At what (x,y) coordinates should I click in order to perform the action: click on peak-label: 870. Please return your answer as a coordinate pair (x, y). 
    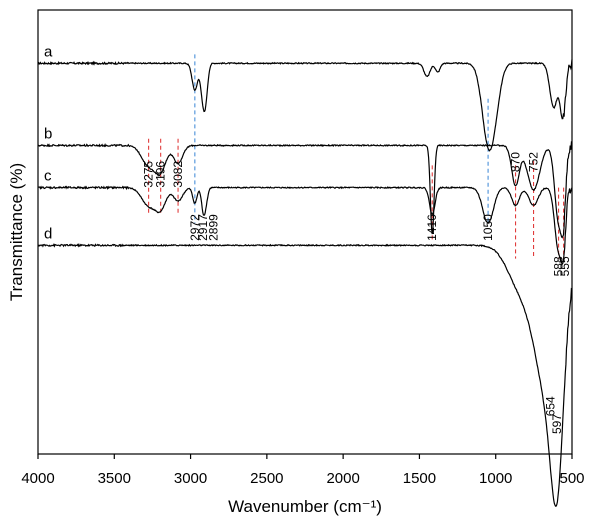
    Looking at the image, I should click on (516, 162).